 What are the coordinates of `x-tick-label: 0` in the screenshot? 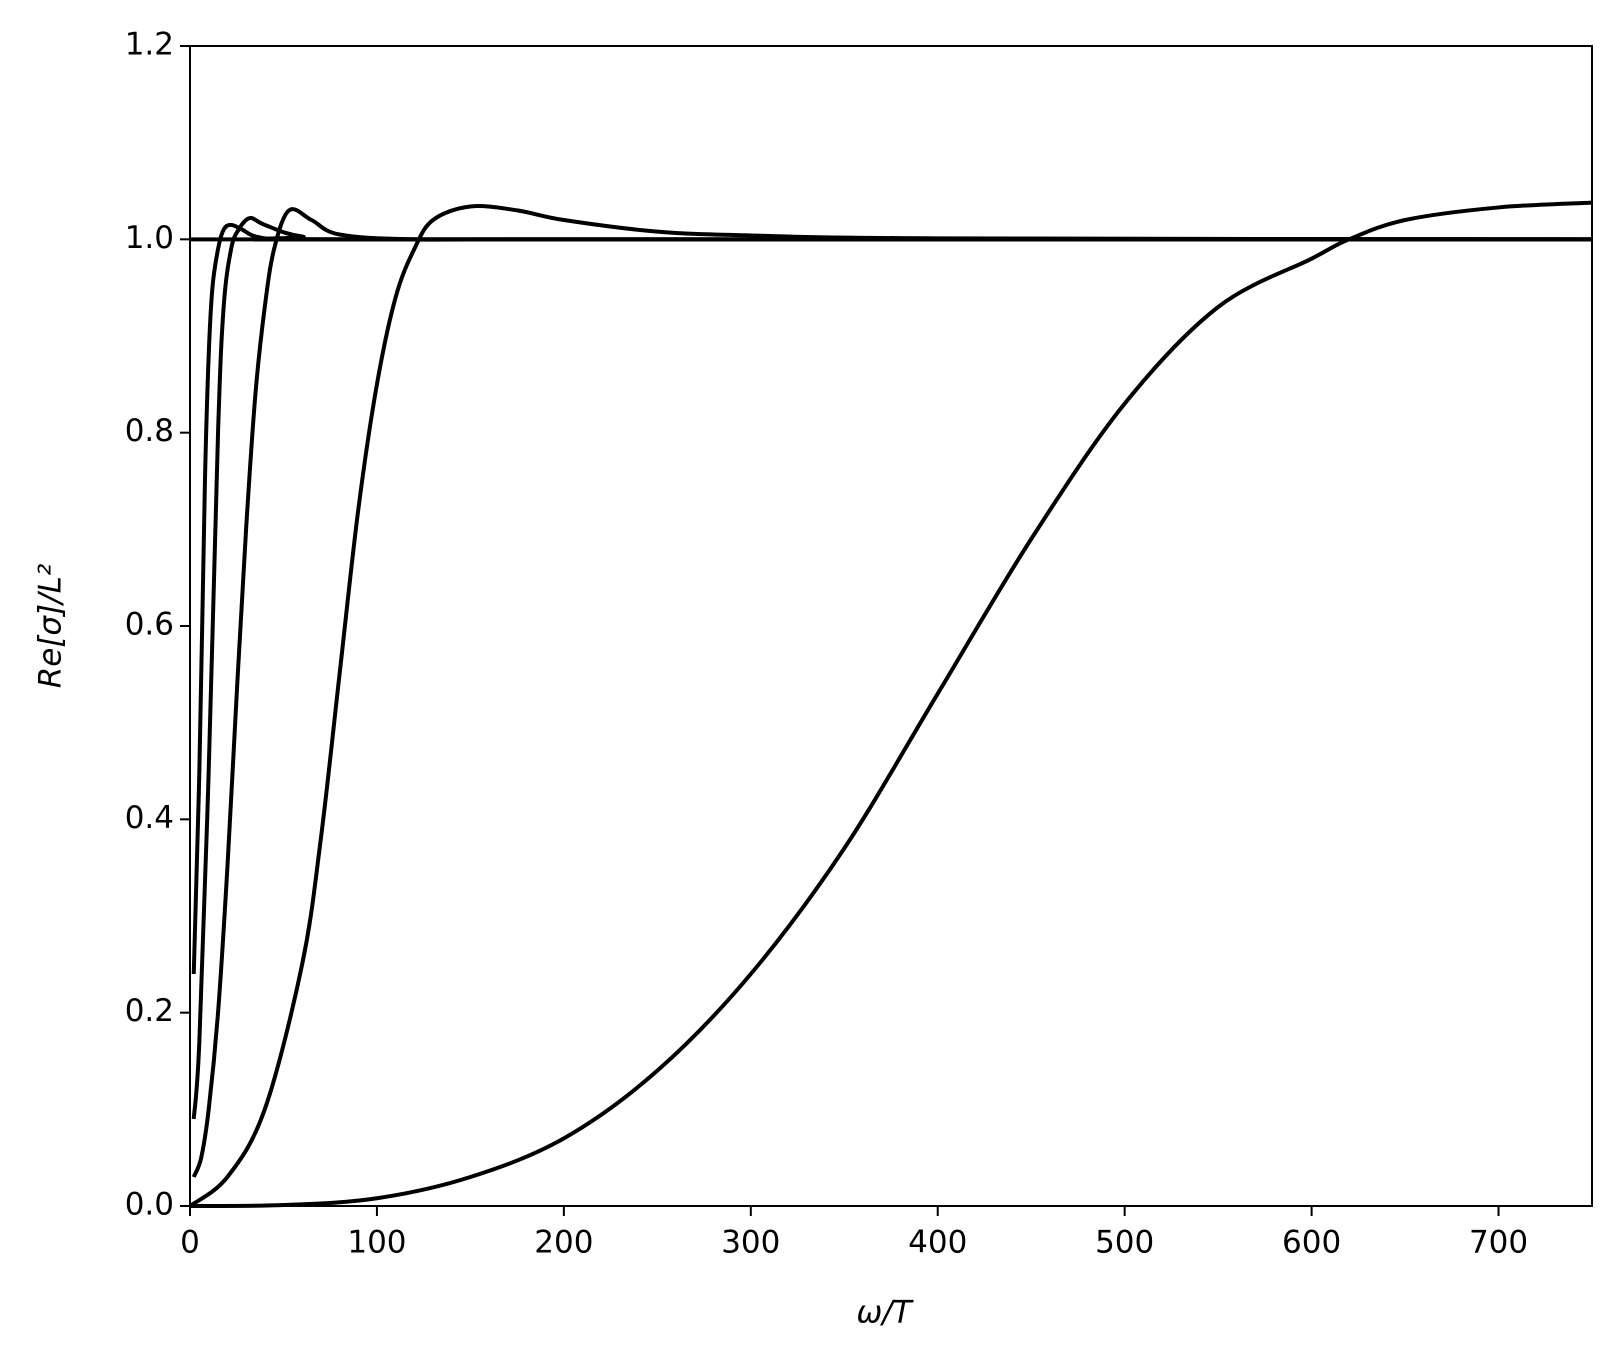 It's located at (190, 1243).